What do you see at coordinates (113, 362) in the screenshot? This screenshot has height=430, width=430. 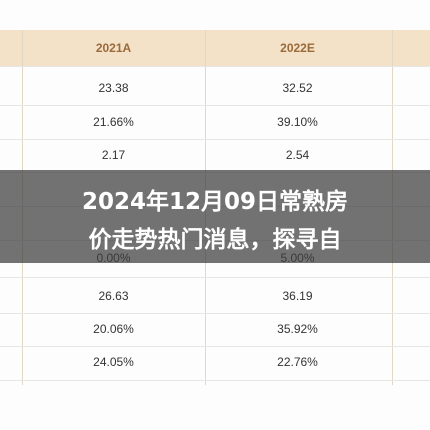 I see `table-cell: 24.05%` at bounding box center [113, 362].